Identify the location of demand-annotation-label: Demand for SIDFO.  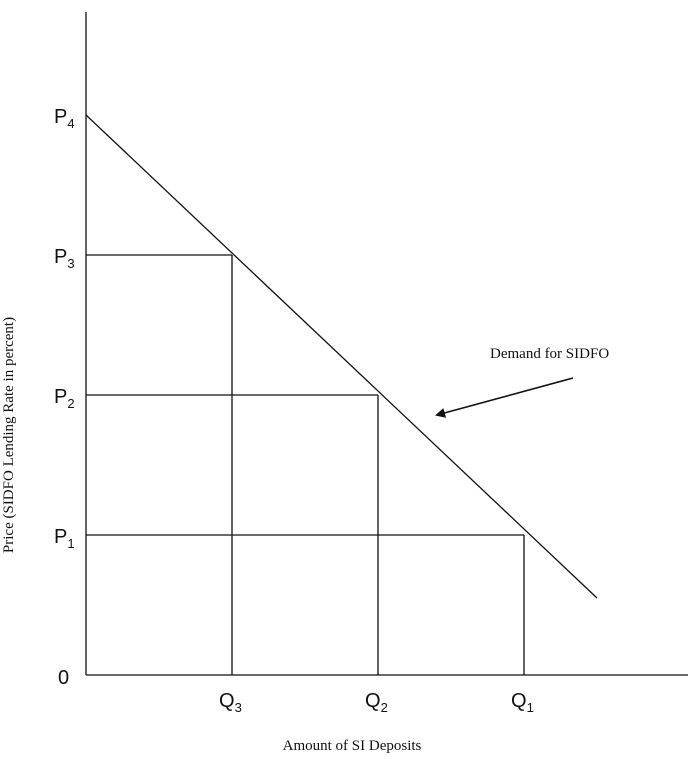
(549, 354).